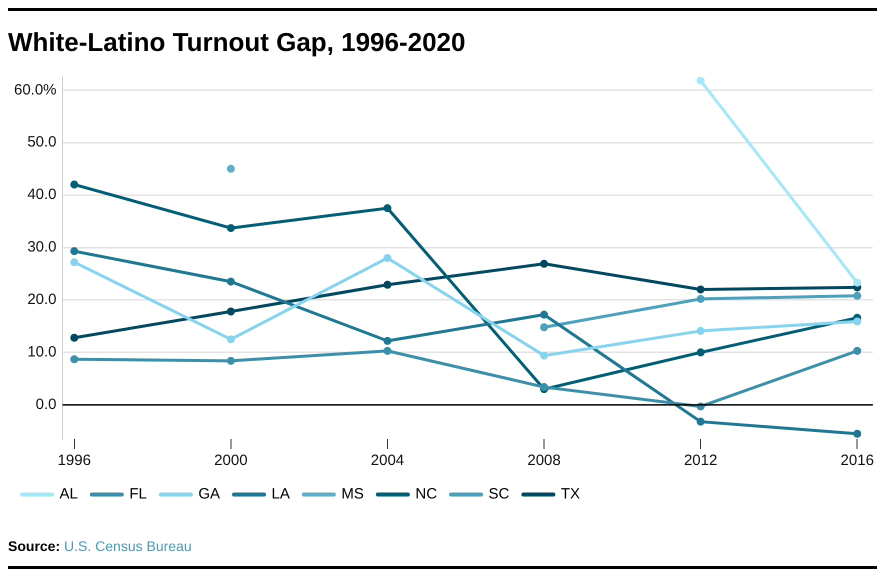 This screenshot has height=582, width=885. I want to click on y-tick-label: 10.0, so click(42, 352).